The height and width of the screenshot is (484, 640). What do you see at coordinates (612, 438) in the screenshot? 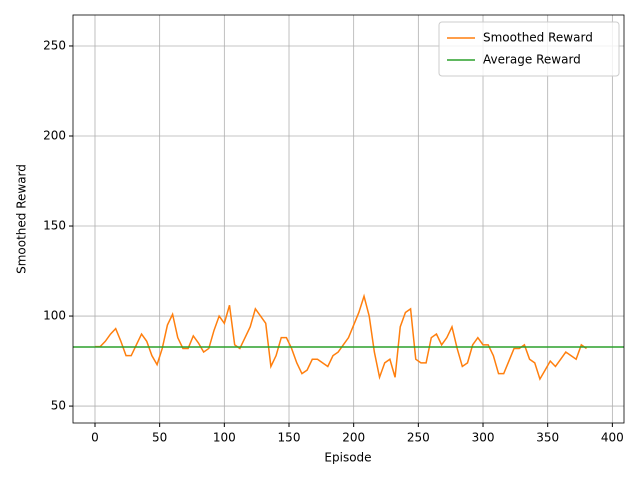
I see `x-tick-label: 400` at bounding box center [612, 438].